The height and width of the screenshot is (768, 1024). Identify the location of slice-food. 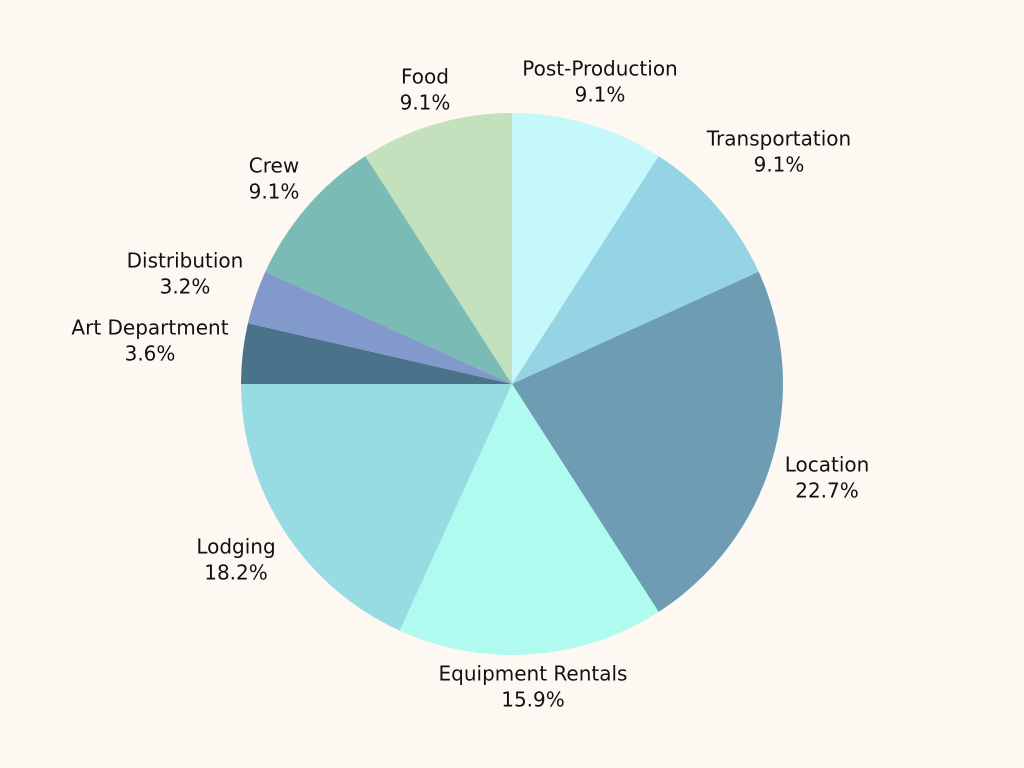
(438, 248).